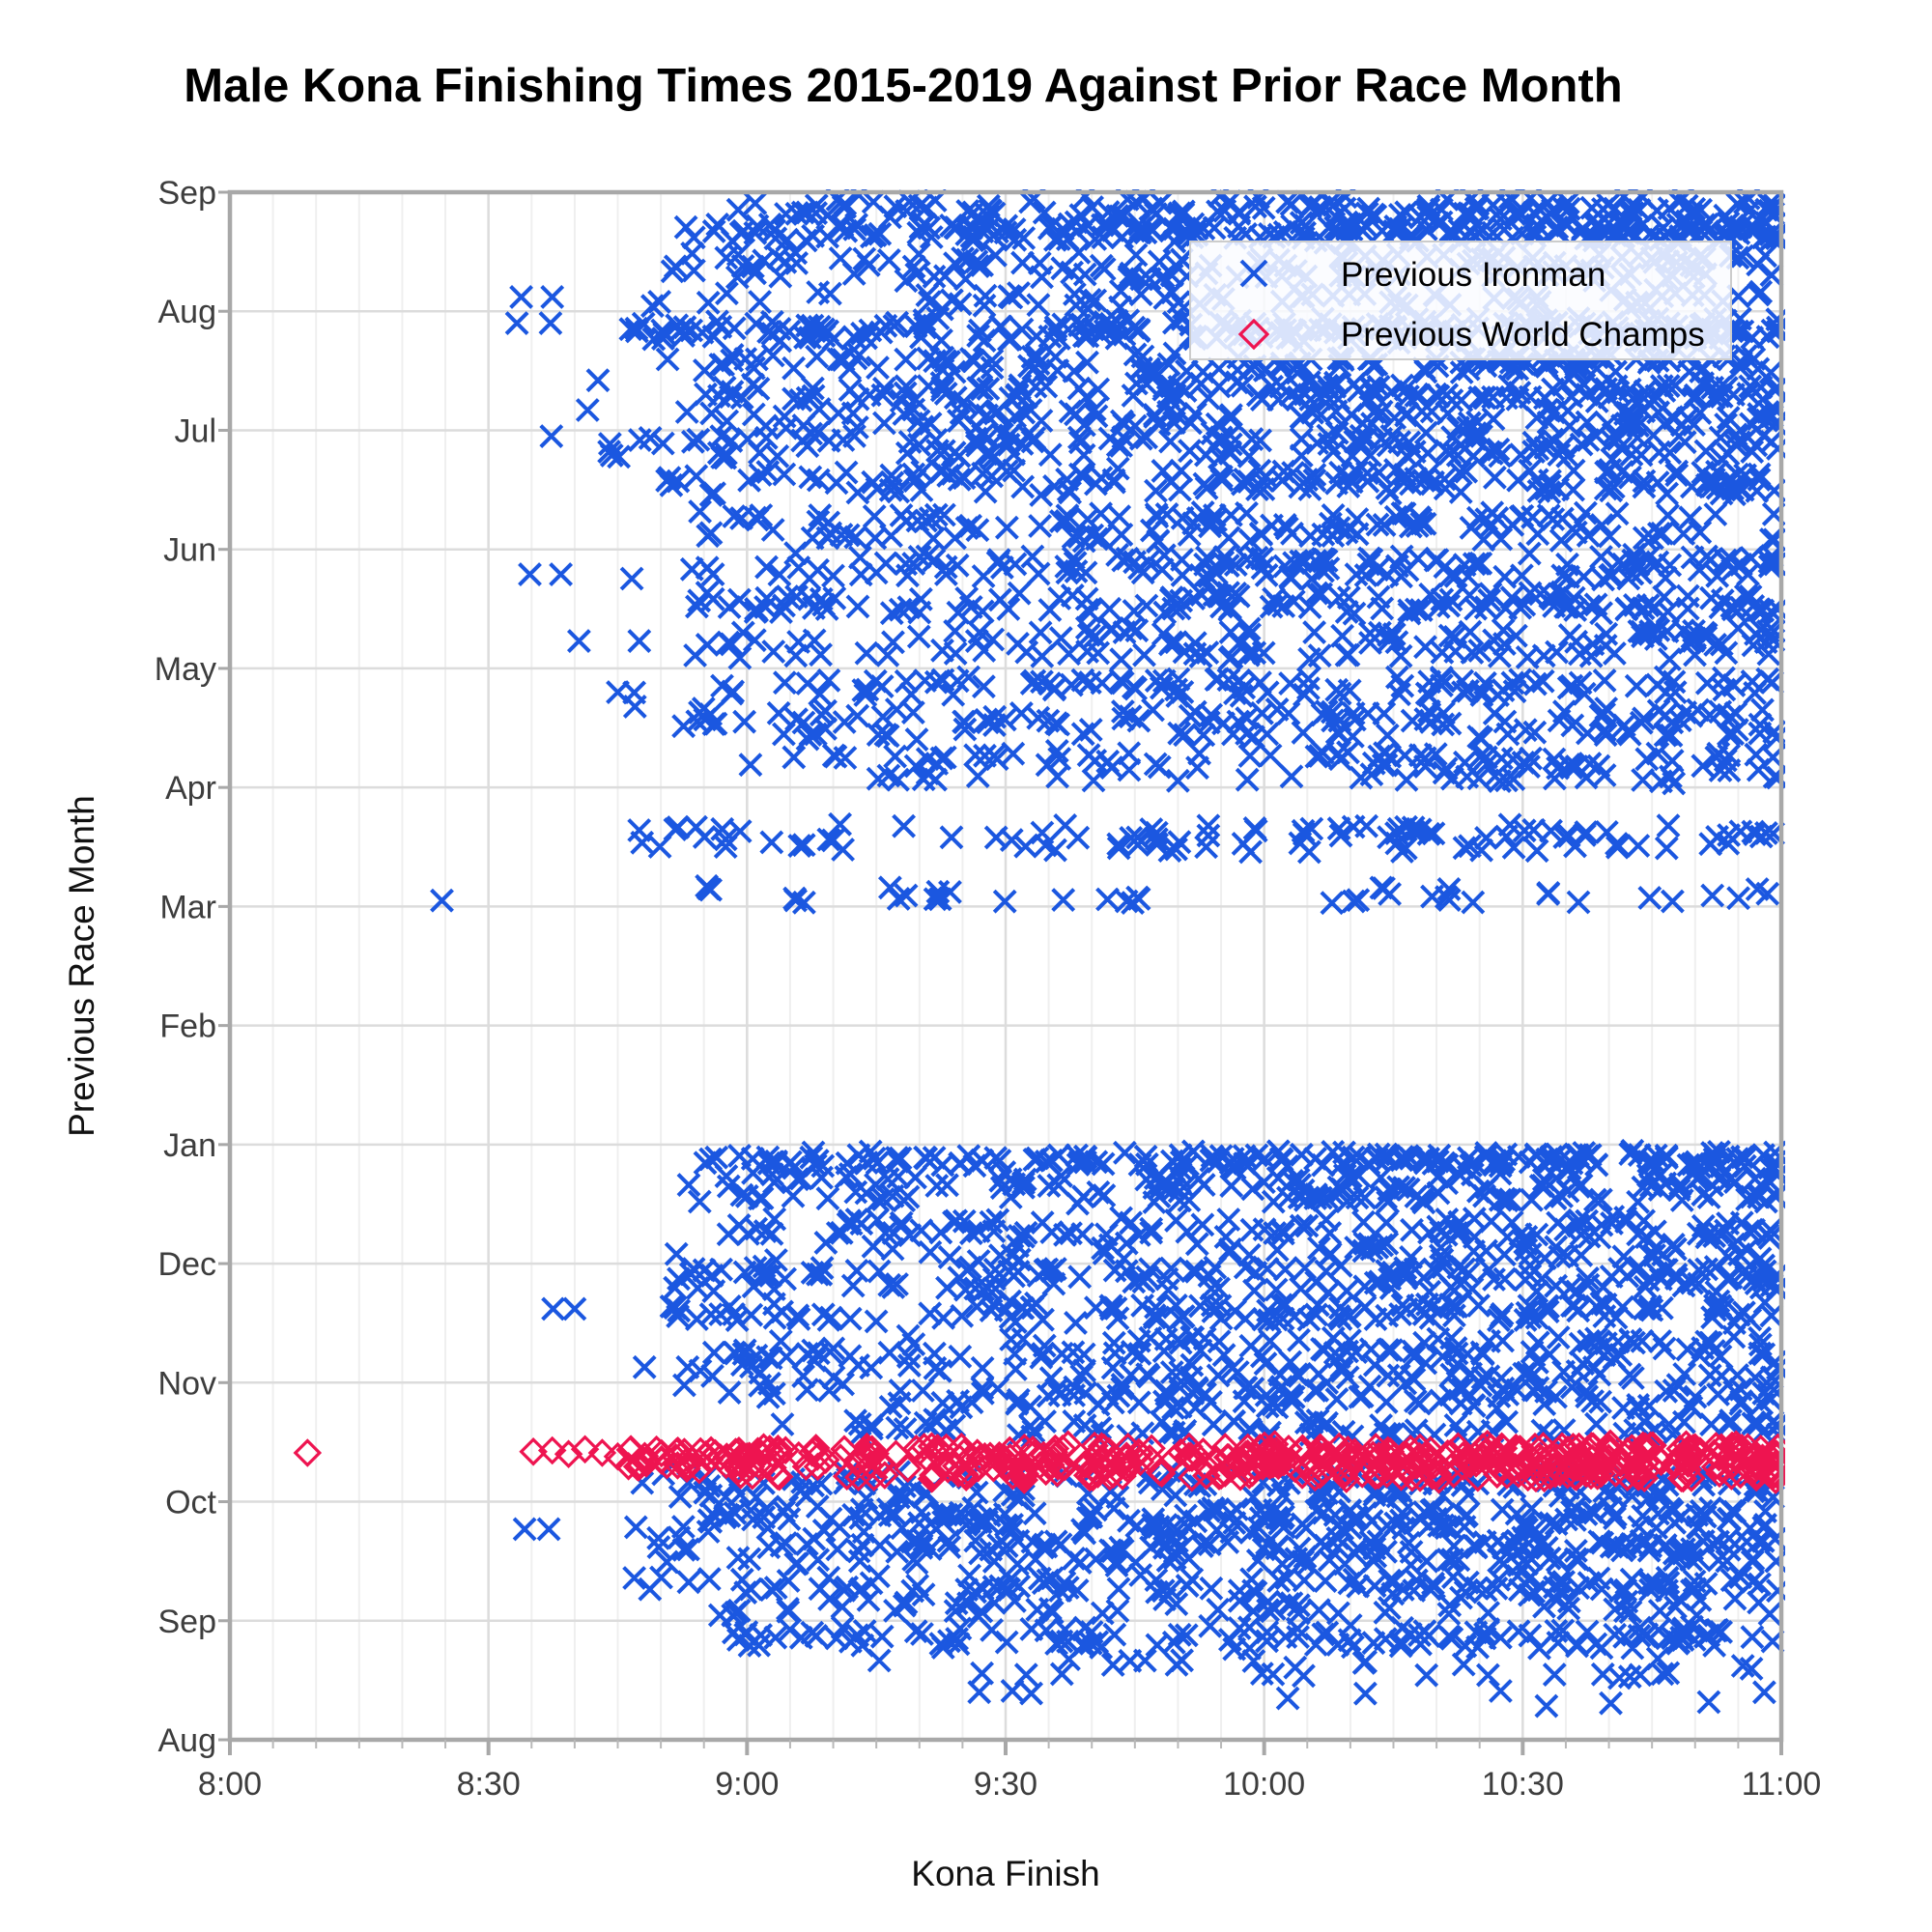 The image size is (1932, 1932). Describe the element at coordinates (185, 669) in the screenshot. I see `y-tick-label: May` at that location.